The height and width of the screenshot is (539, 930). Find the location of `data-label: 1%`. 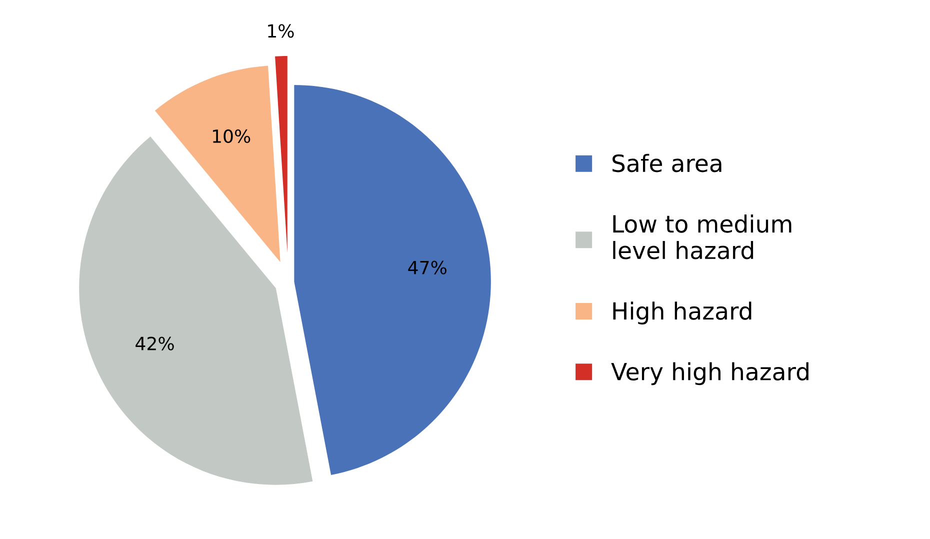

data-label: 1% is located at coordinates (281, 31).